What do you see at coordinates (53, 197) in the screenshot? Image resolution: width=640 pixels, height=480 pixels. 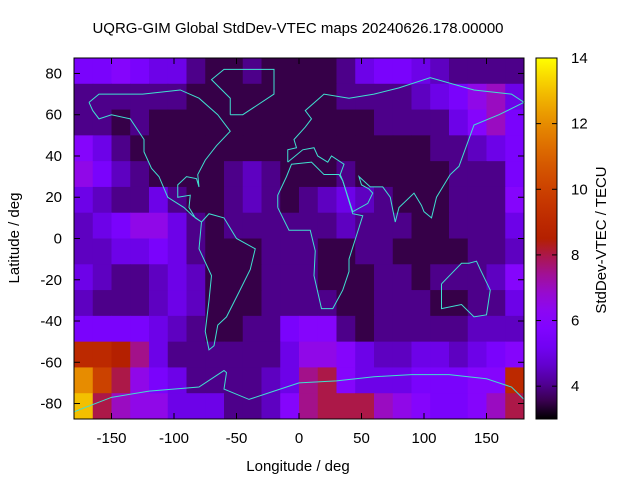 I see `y-tick-label: 20` at bounding box center [53, 197].